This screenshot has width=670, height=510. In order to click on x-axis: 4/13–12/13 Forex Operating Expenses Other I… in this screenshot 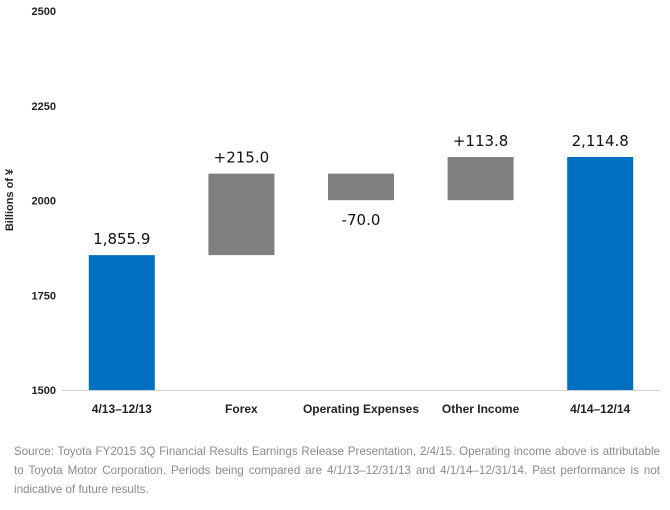, I will do `click(361, 409)`.